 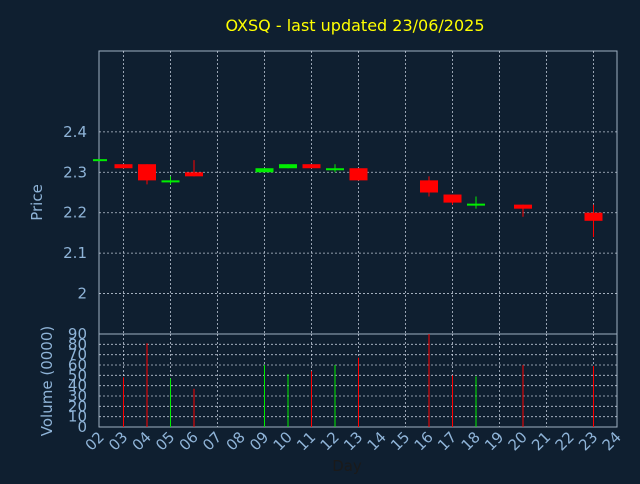 What do you see at coordinates (347, 466) in the screenshot?
I see `day-axis-label: Day` at bounding box center [347, 466].